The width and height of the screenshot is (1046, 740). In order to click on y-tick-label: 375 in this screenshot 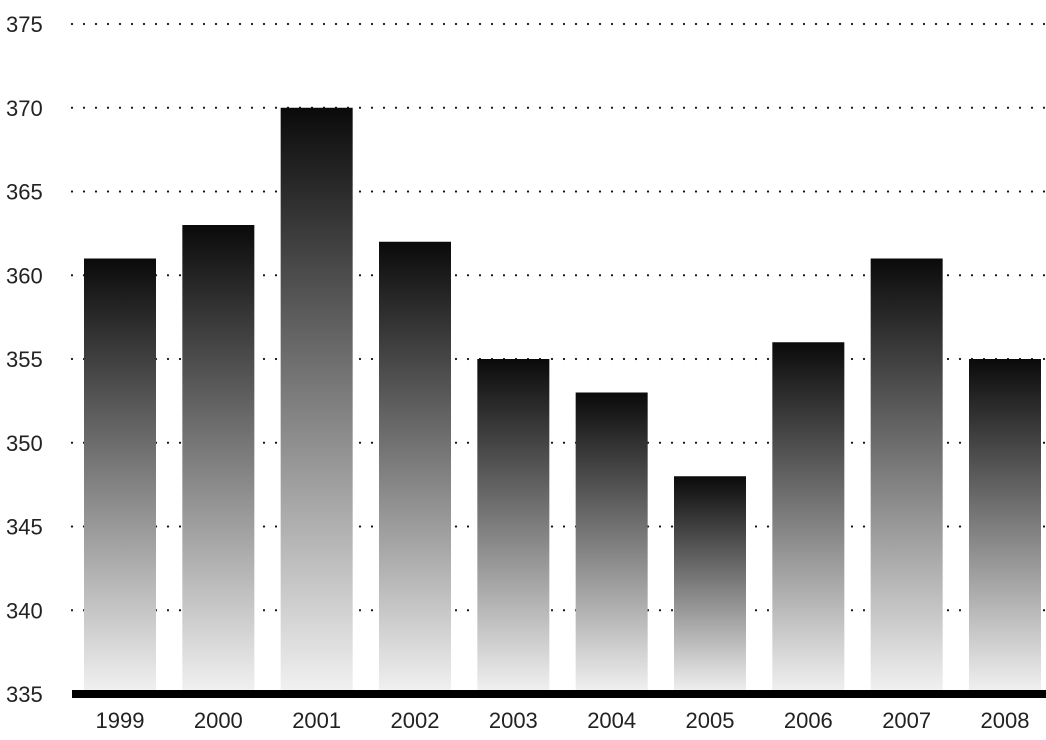, I will do `click(24, 24)`.